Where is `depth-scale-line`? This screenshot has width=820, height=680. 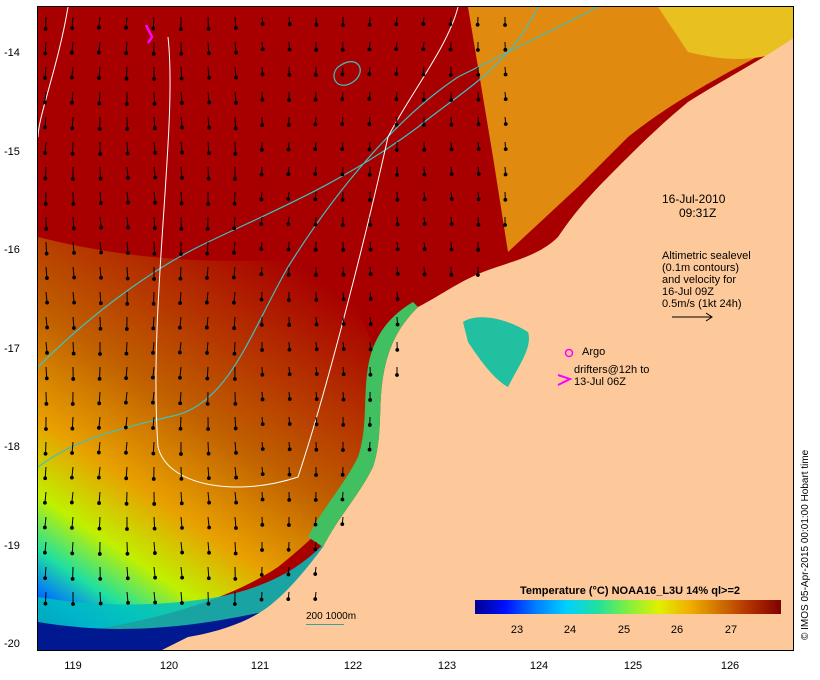
depth-scale-line is located at coordinates (325, 624).